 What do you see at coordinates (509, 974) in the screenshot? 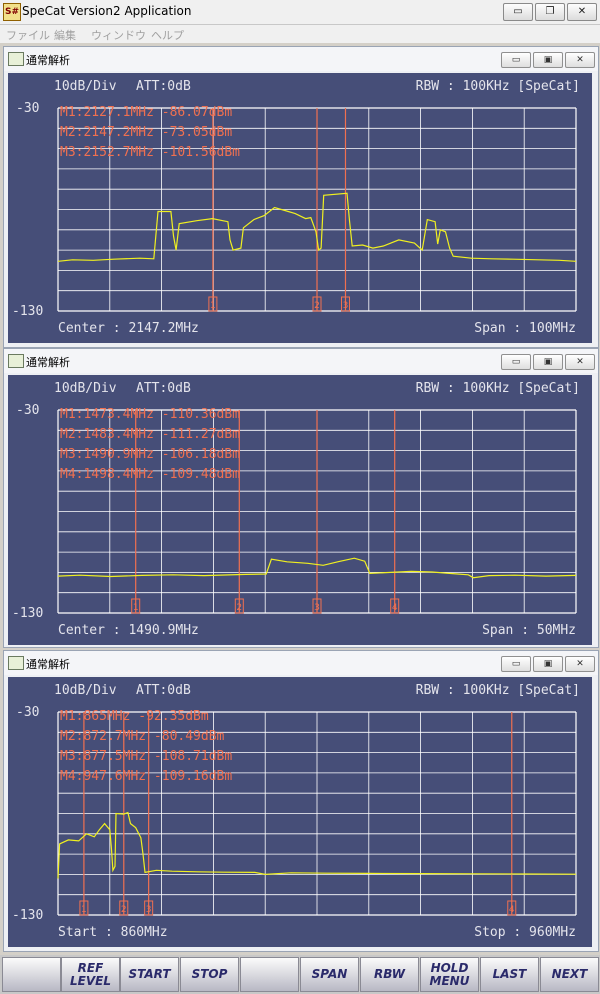
I see `last-button: LAST` at bounding box center [509, 974].